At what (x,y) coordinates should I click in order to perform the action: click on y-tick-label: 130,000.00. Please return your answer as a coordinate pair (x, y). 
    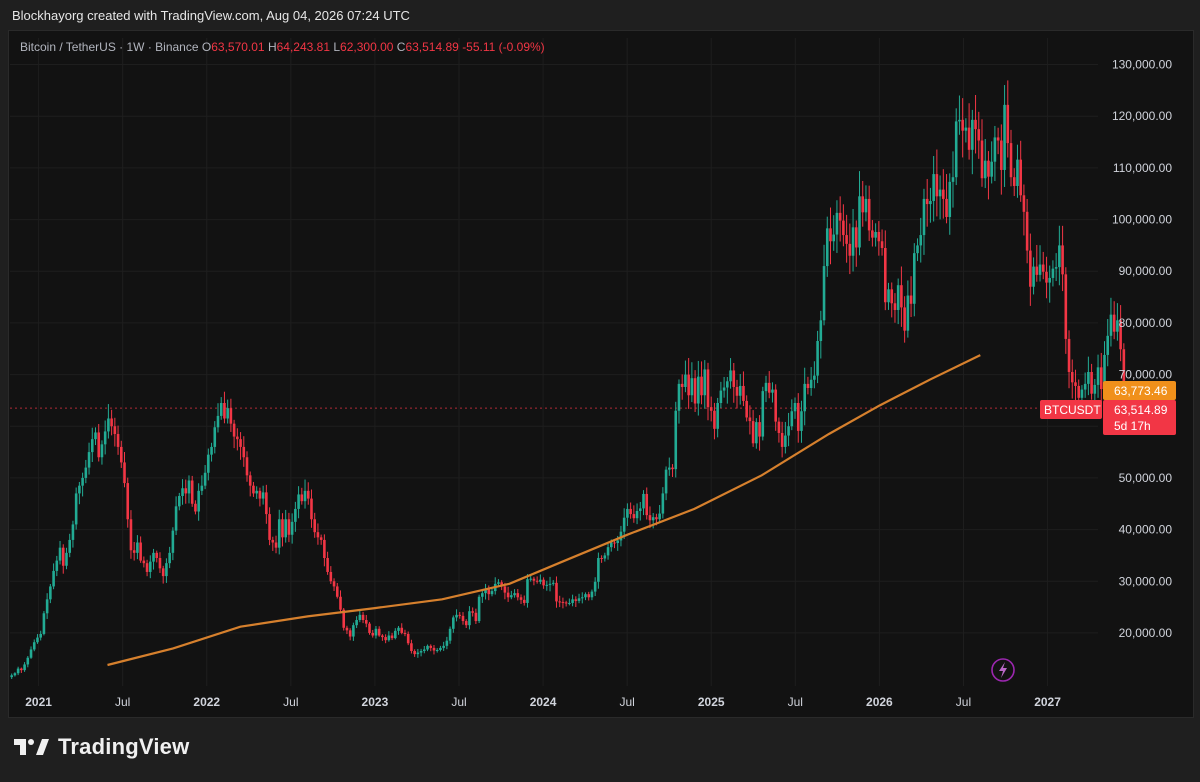
    Looking at the image, I should click on (1142, 65).